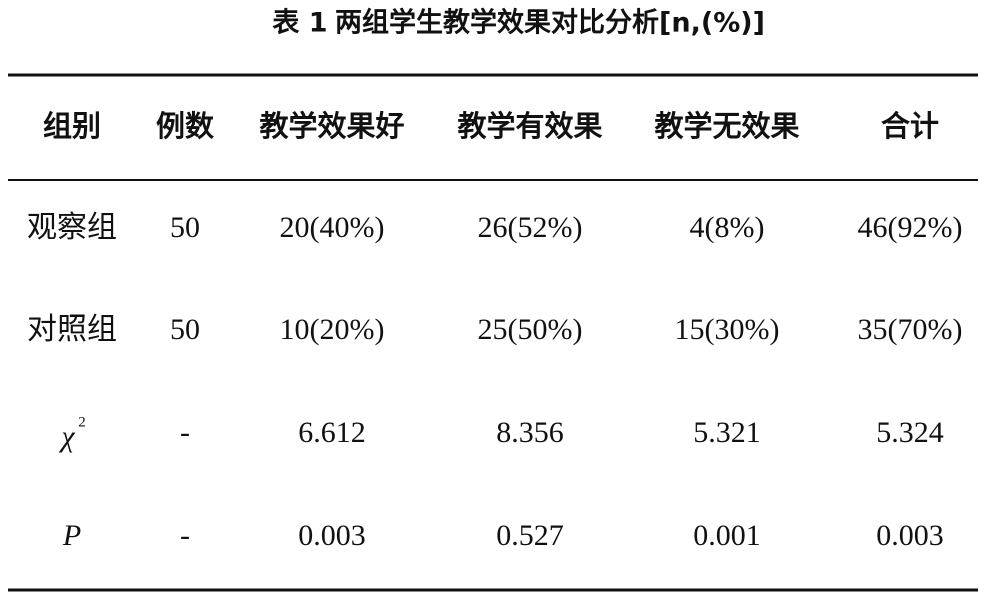 Image resolution: width=985 pixels, height=596 pixels. Describe the element at coordinates (727, 432) in the screenshot. I see `cell: 5.321` at that location.